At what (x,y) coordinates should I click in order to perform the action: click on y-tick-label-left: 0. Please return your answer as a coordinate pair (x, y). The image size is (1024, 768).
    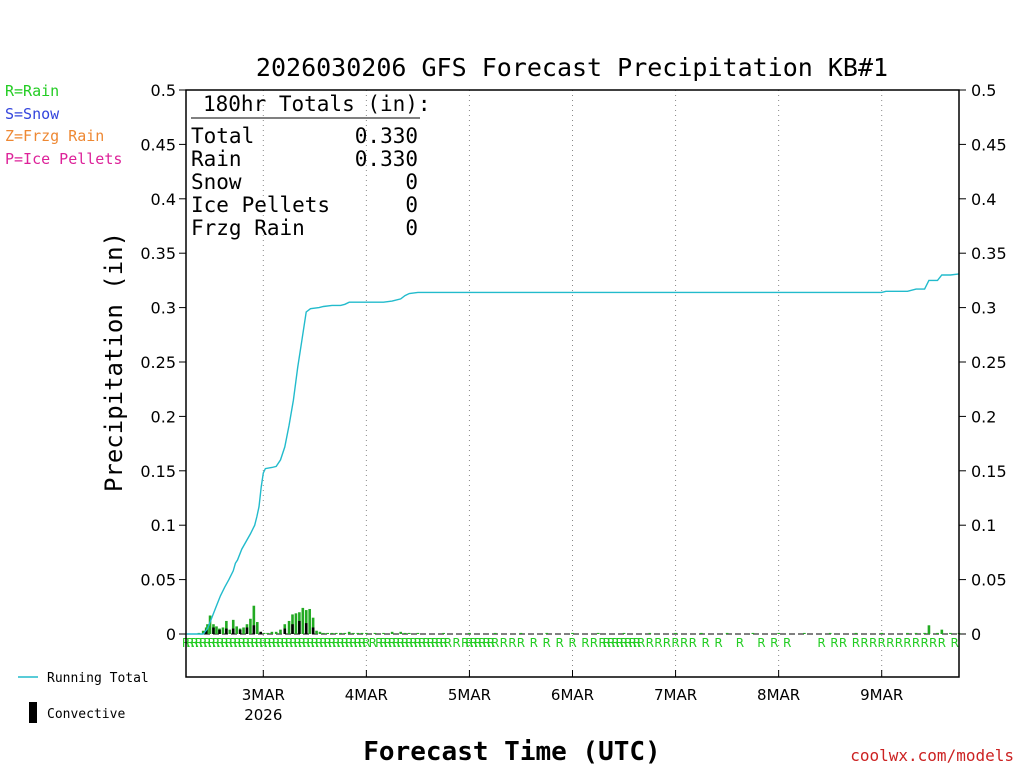
    Looking at the image, I should click on (171, 634).